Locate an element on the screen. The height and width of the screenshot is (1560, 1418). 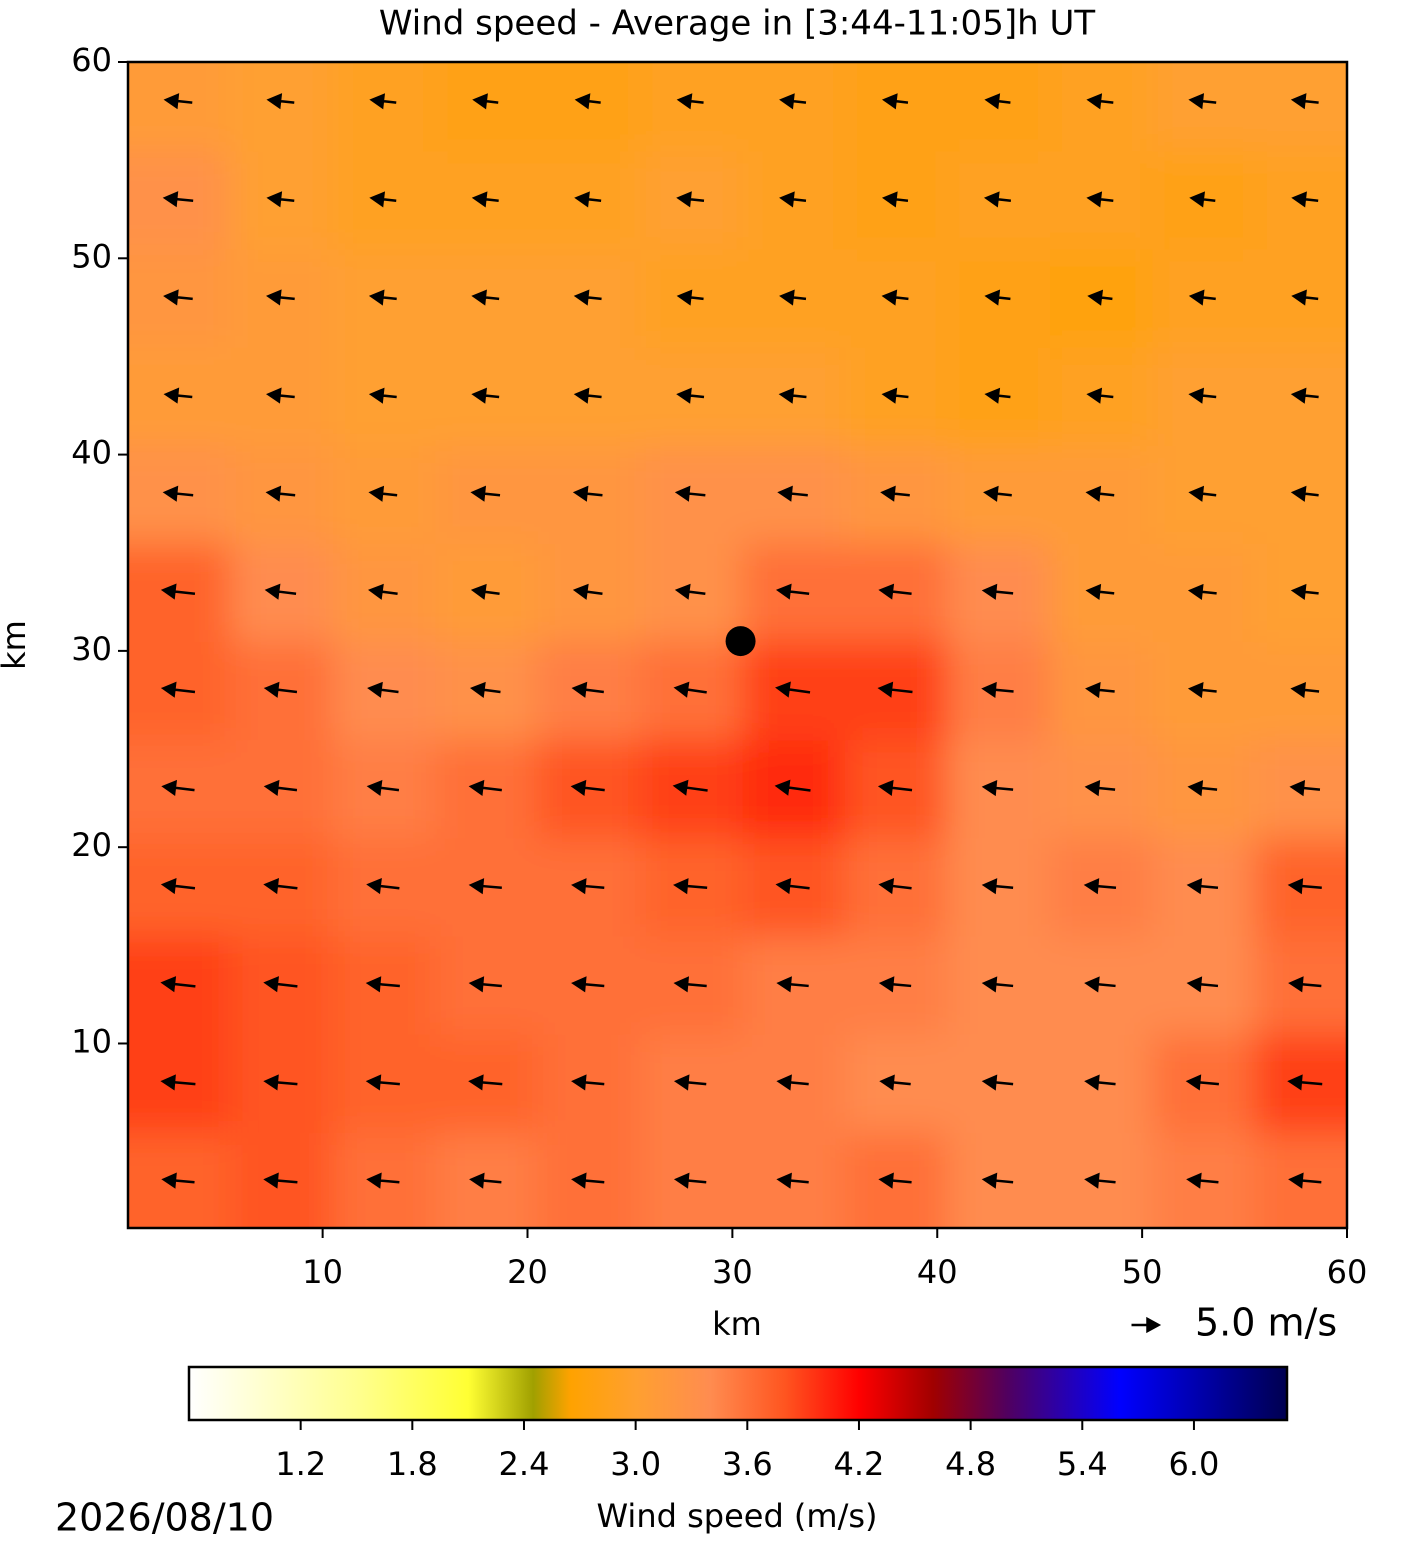
y-tick-label: 40 is located at coordinates (91, 453).